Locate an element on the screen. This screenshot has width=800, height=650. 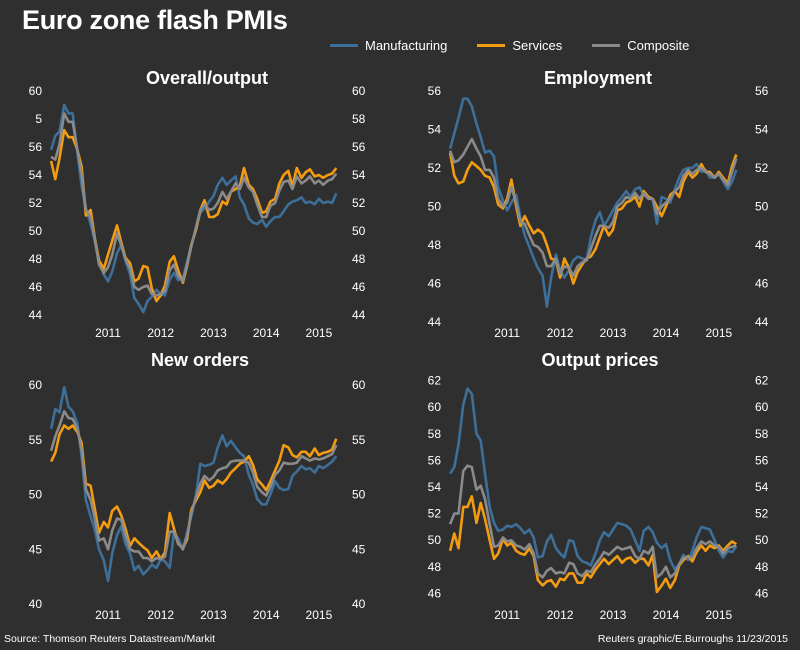
y-tick-right: 58 is located at coordinates (359, 119).